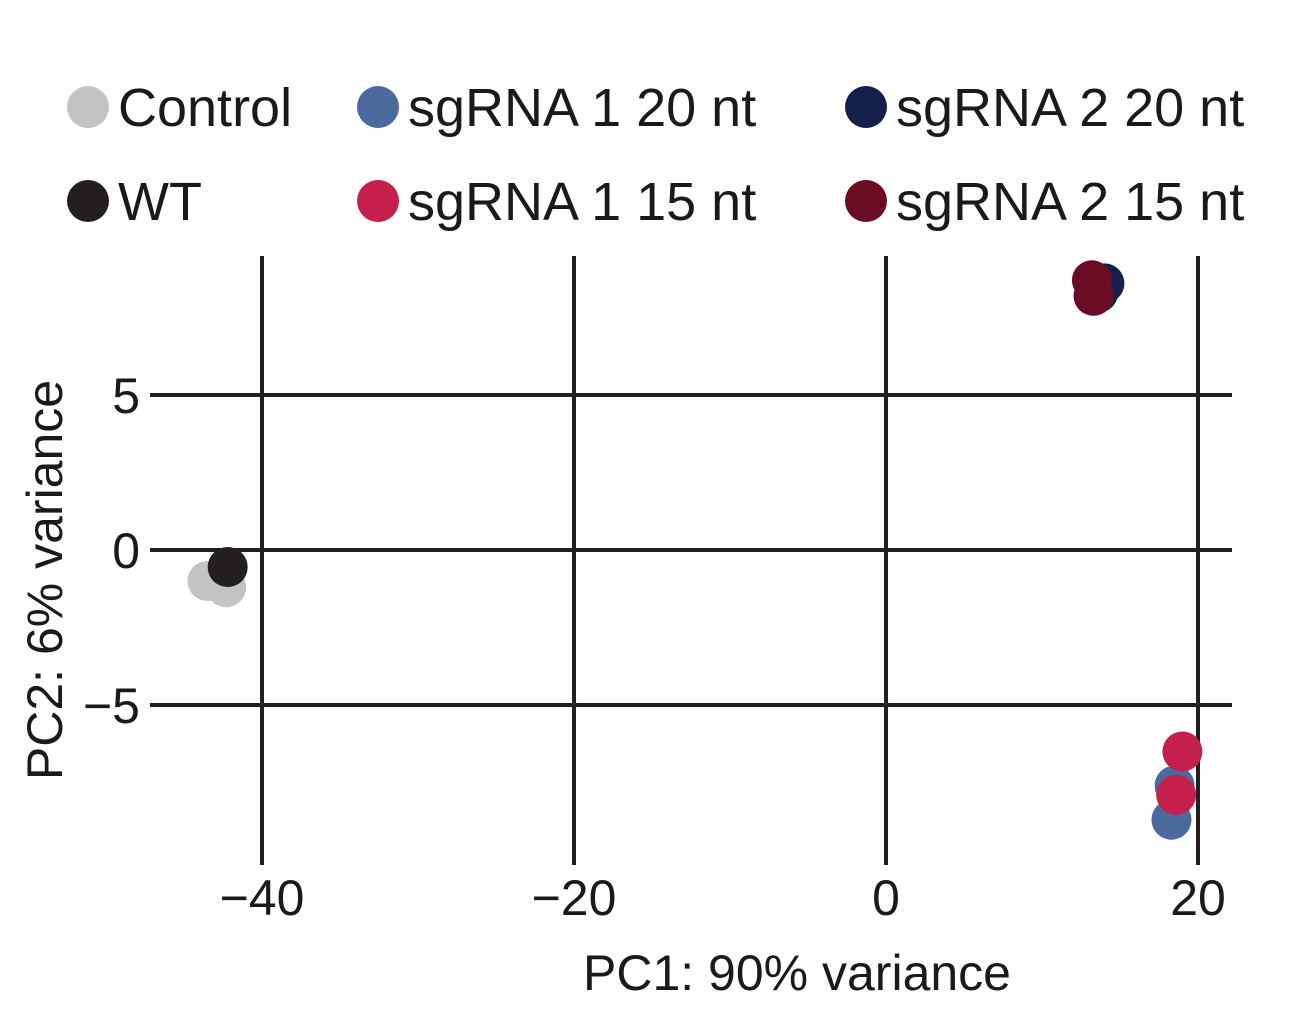 The width and height of the screenshot is (1302, 1015). Describe the element at coordinates (582, 108) in the screenshot. I see `legend-label-sgrna-1-20-nt: sgRNA 1 20 nt` at that location.